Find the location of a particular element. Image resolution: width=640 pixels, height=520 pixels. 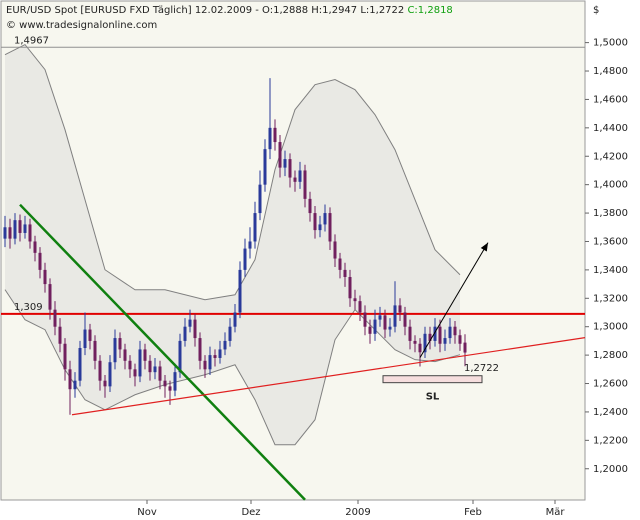

source: © www.tradesignalonline.com is located at coordinates (81, 25).